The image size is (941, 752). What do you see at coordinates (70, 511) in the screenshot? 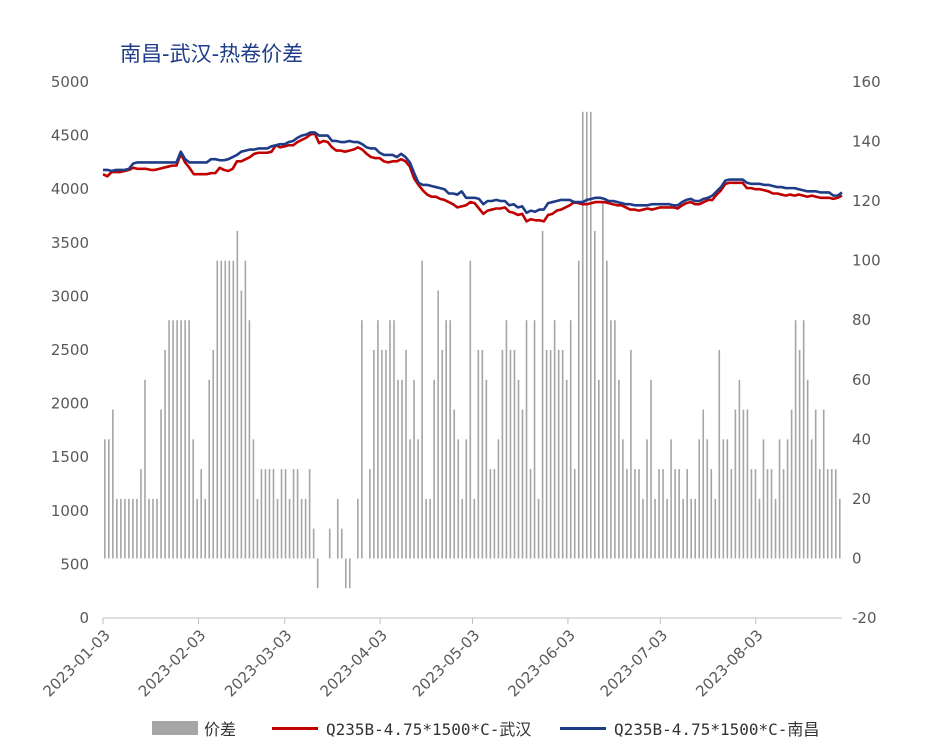
I see `y-left-tick-label: 1000` at bounding box center [70, 511].